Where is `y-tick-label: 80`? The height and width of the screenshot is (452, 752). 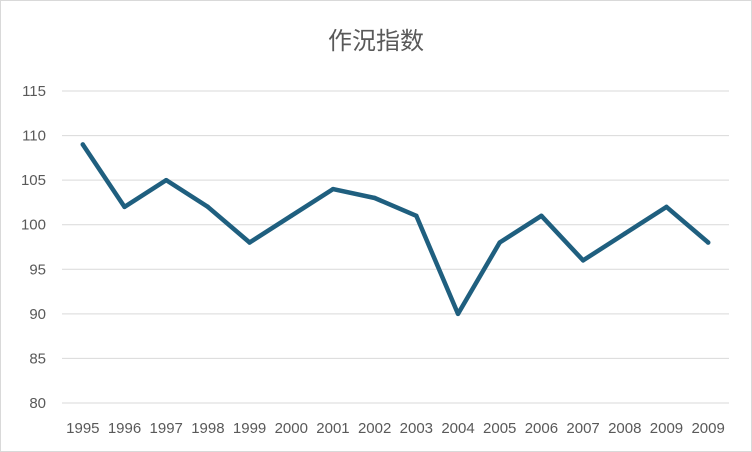
y-tick-label: 80 is located at coordinates (37, 403).